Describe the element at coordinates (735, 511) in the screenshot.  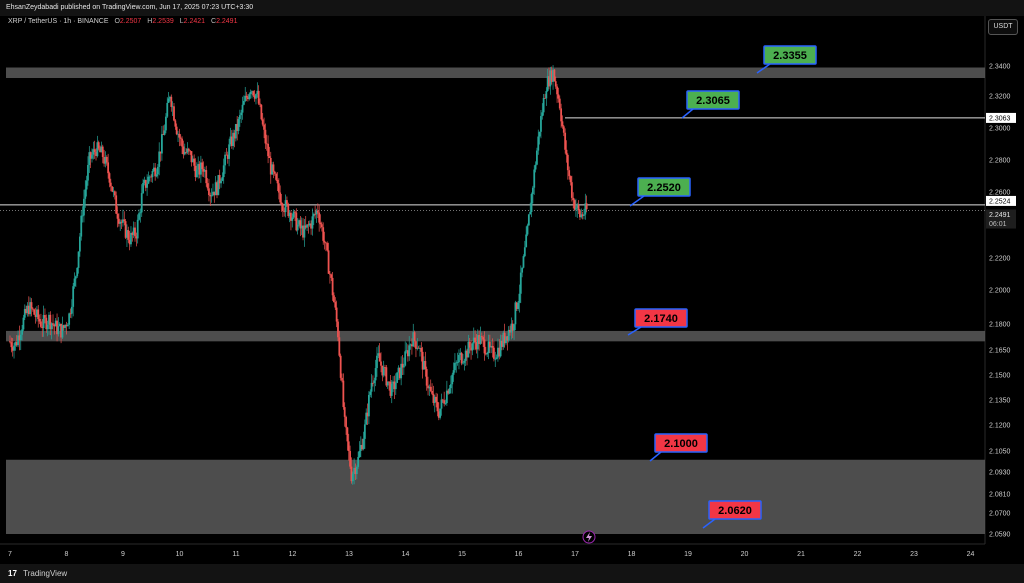
I see `annotation-text: 2.0620` at that location.